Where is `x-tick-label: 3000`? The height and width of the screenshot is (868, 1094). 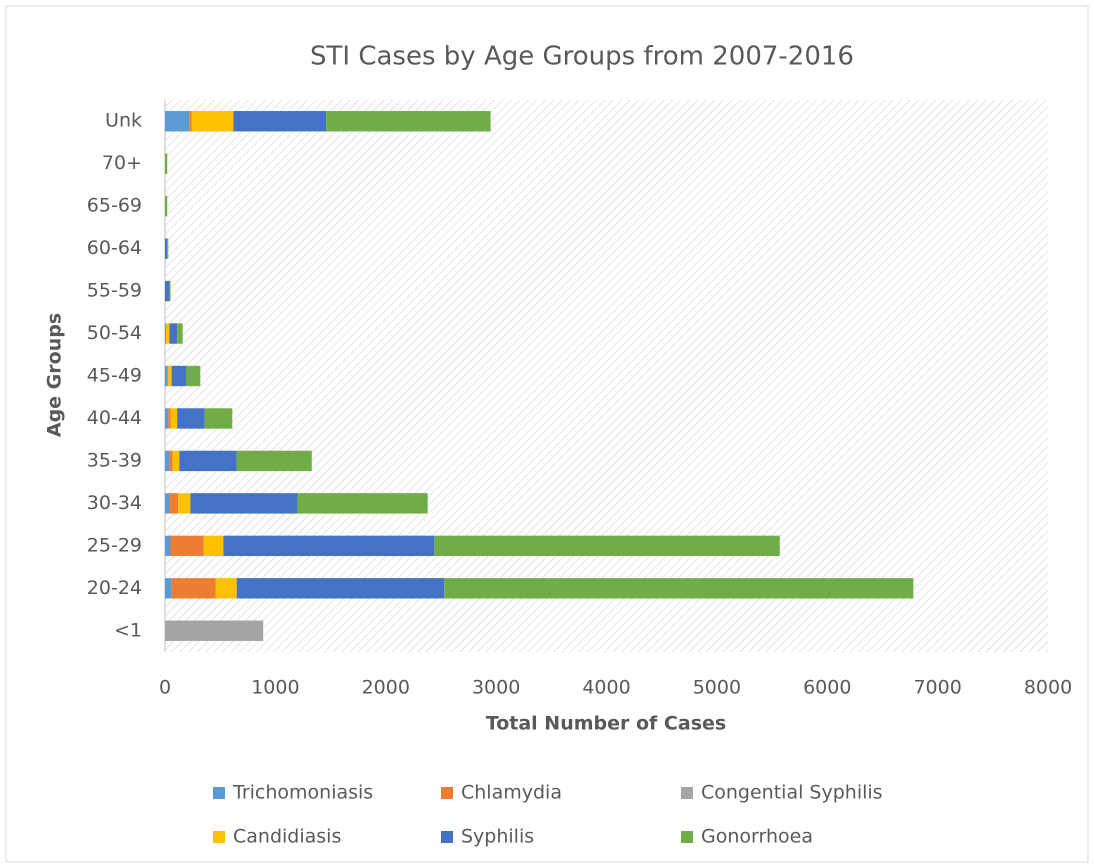 x-tick-label: 3000 is located at coordinates (496, 688).